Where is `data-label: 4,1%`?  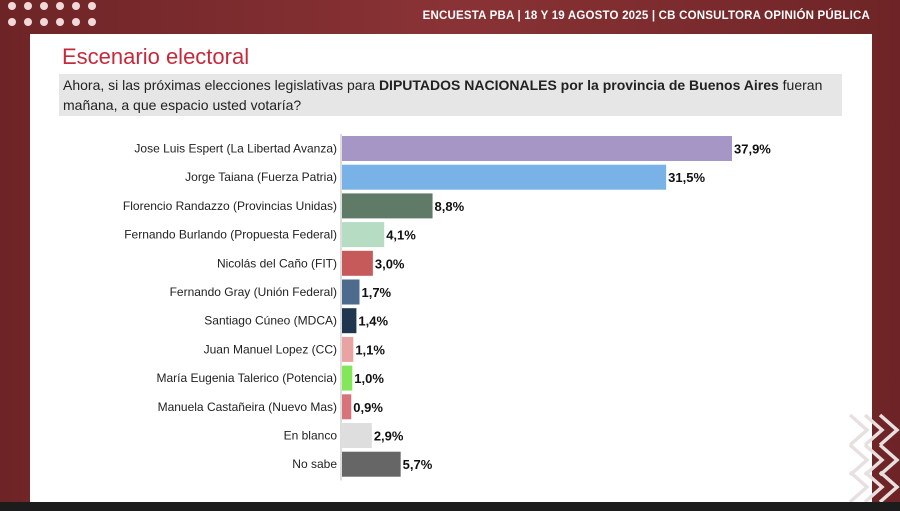 data-label: 4,1% is located at coordinates (401, 235).